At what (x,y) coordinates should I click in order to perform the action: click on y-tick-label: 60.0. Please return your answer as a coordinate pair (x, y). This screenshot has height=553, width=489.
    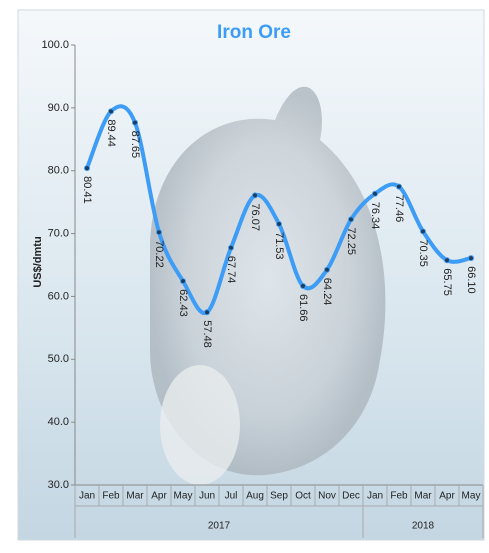
    Looking at the image, I should click on (58, 296).